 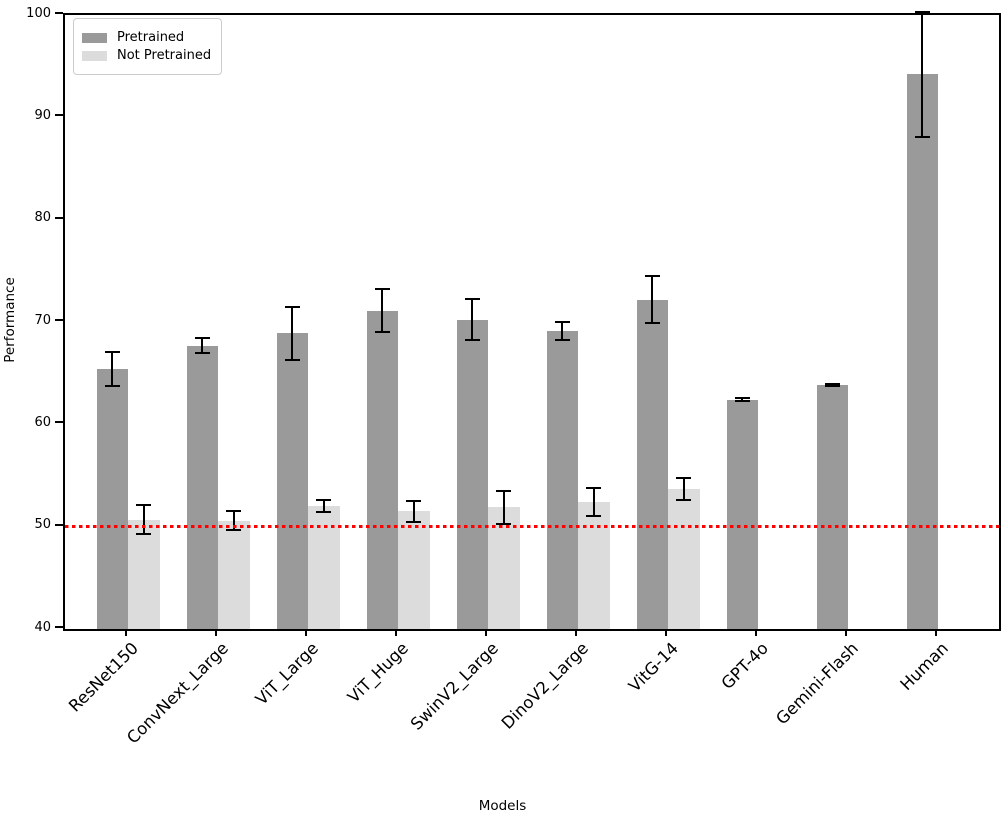 I want to click on reference-line-y50, so click(x=532, y=527).